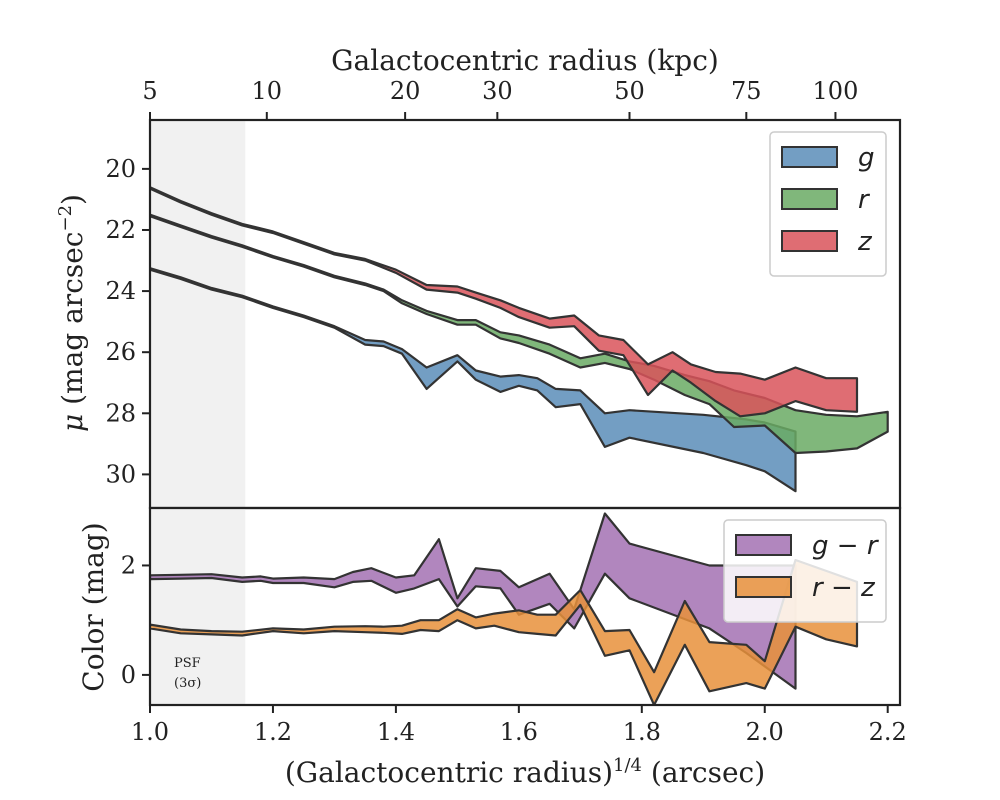  I want to click on y-tick-label: 2, so click(128, 565).